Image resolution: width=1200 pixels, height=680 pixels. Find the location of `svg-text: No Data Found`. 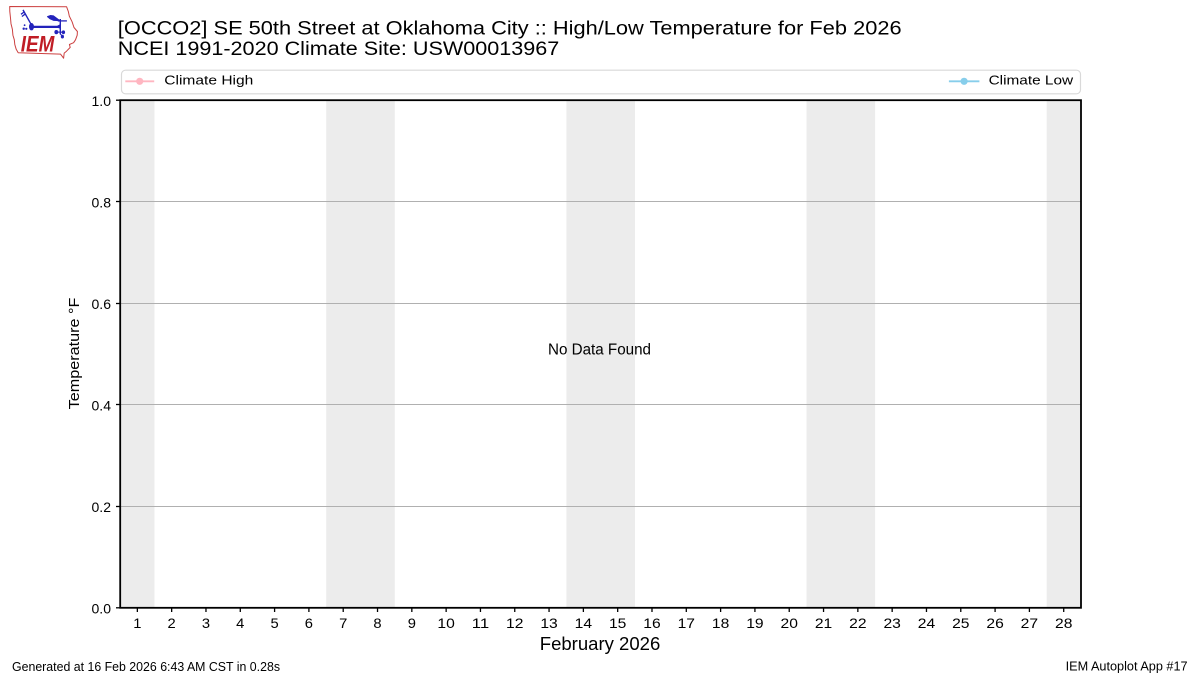

svg-text: No Data Found is located at coordinates (599, 349).